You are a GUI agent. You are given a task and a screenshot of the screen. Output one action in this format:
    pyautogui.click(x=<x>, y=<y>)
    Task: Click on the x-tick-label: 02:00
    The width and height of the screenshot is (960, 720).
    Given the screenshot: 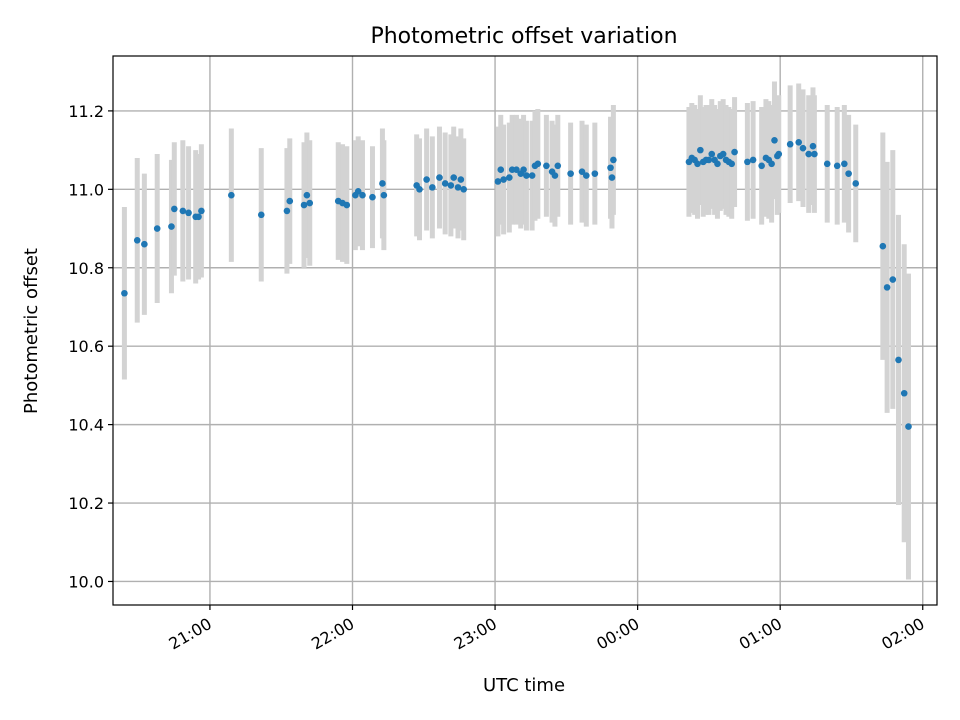 What is the action you would take?
    pyautogui.click(x=902, y=634)
    